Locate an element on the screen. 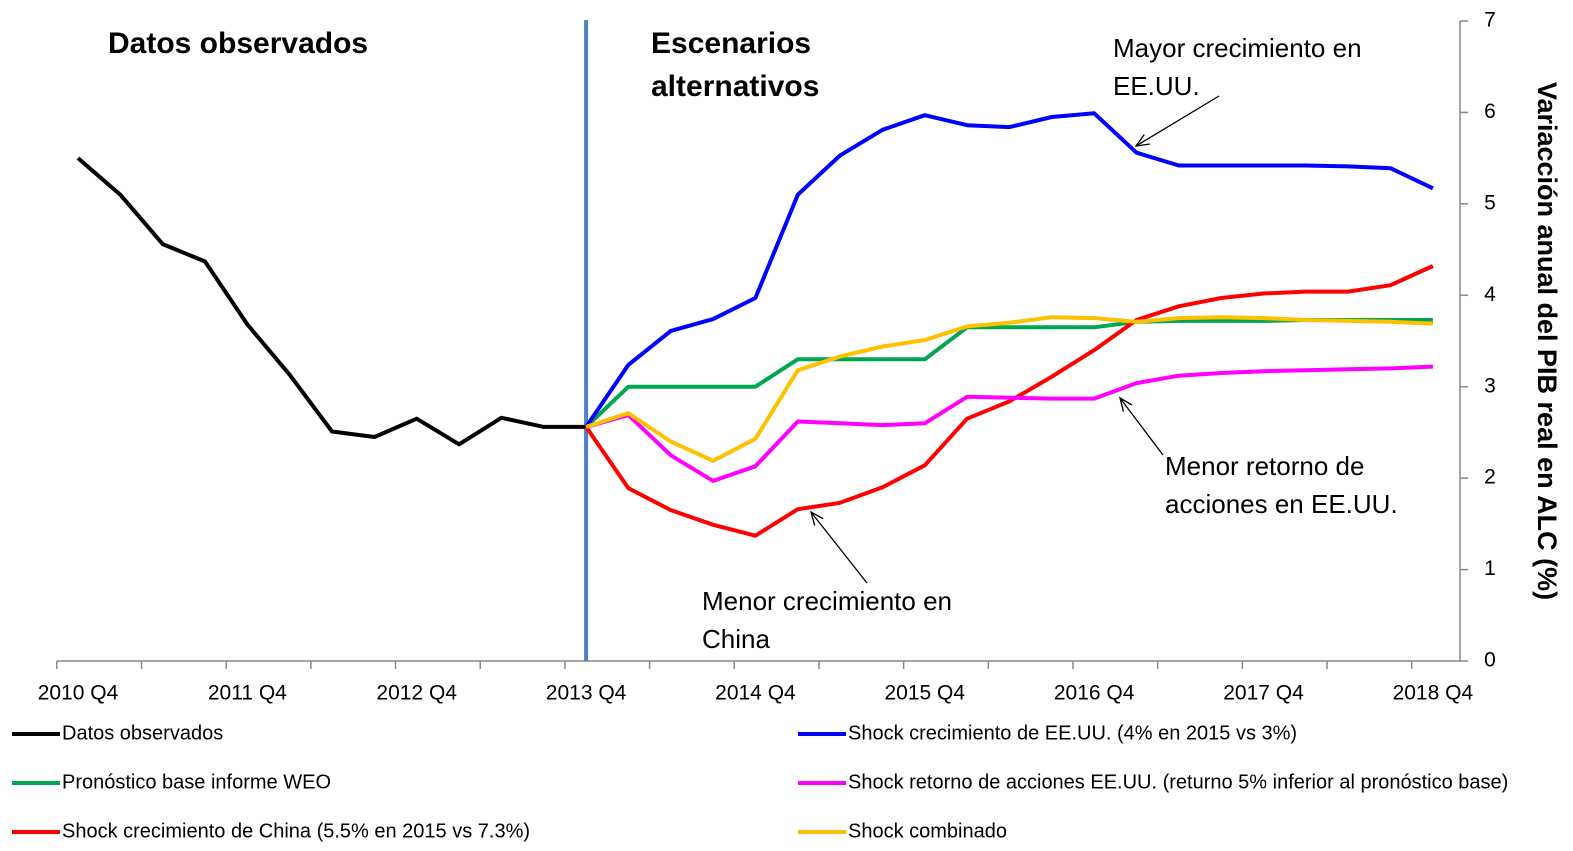  annotation: Datos observados is located at coordinates (238, 43).